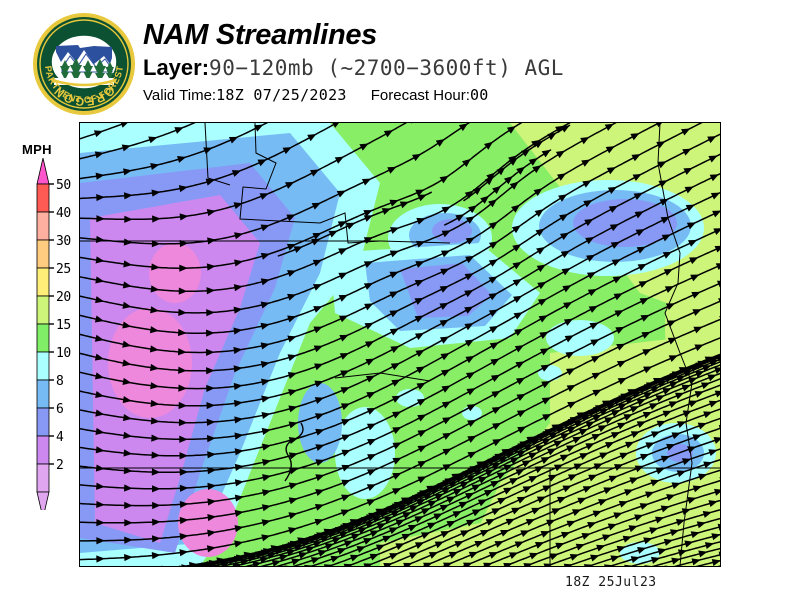 The width and height of the screenshot is (800, 600). What do you see at coordinates (59, 381) in the screenshot?
I see `colorbar-tick-8: 8` at bounding box center [59, 381].